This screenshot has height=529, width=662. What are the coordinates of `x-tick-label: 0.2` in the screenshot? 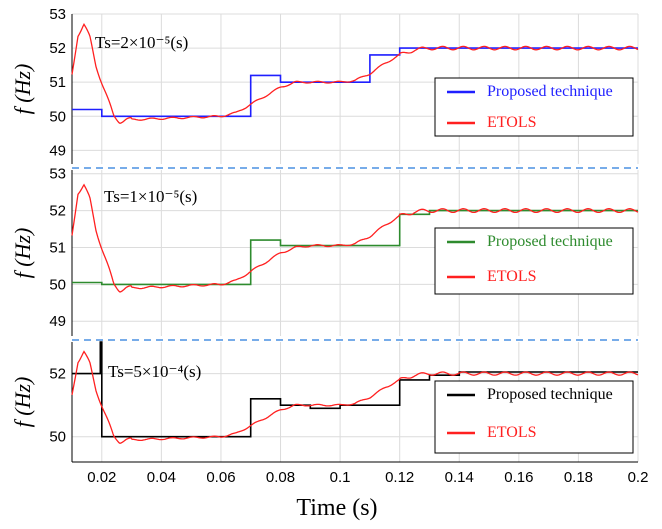 It's located at (638, 477).